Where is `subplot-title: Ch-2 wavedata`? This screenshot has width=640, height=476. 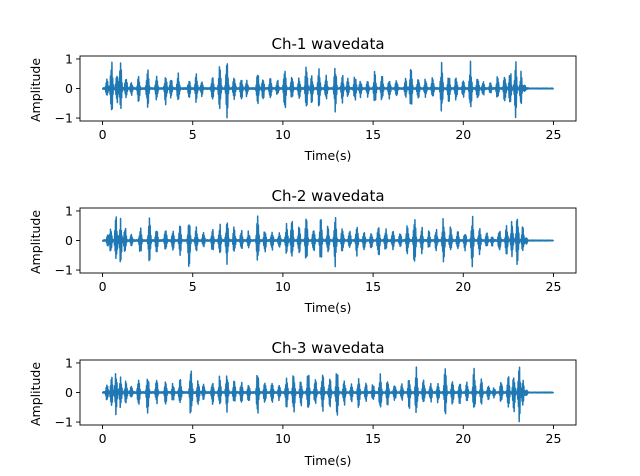
subplot-title: Ch-2 wavedata is located at coordinates (327, 196).